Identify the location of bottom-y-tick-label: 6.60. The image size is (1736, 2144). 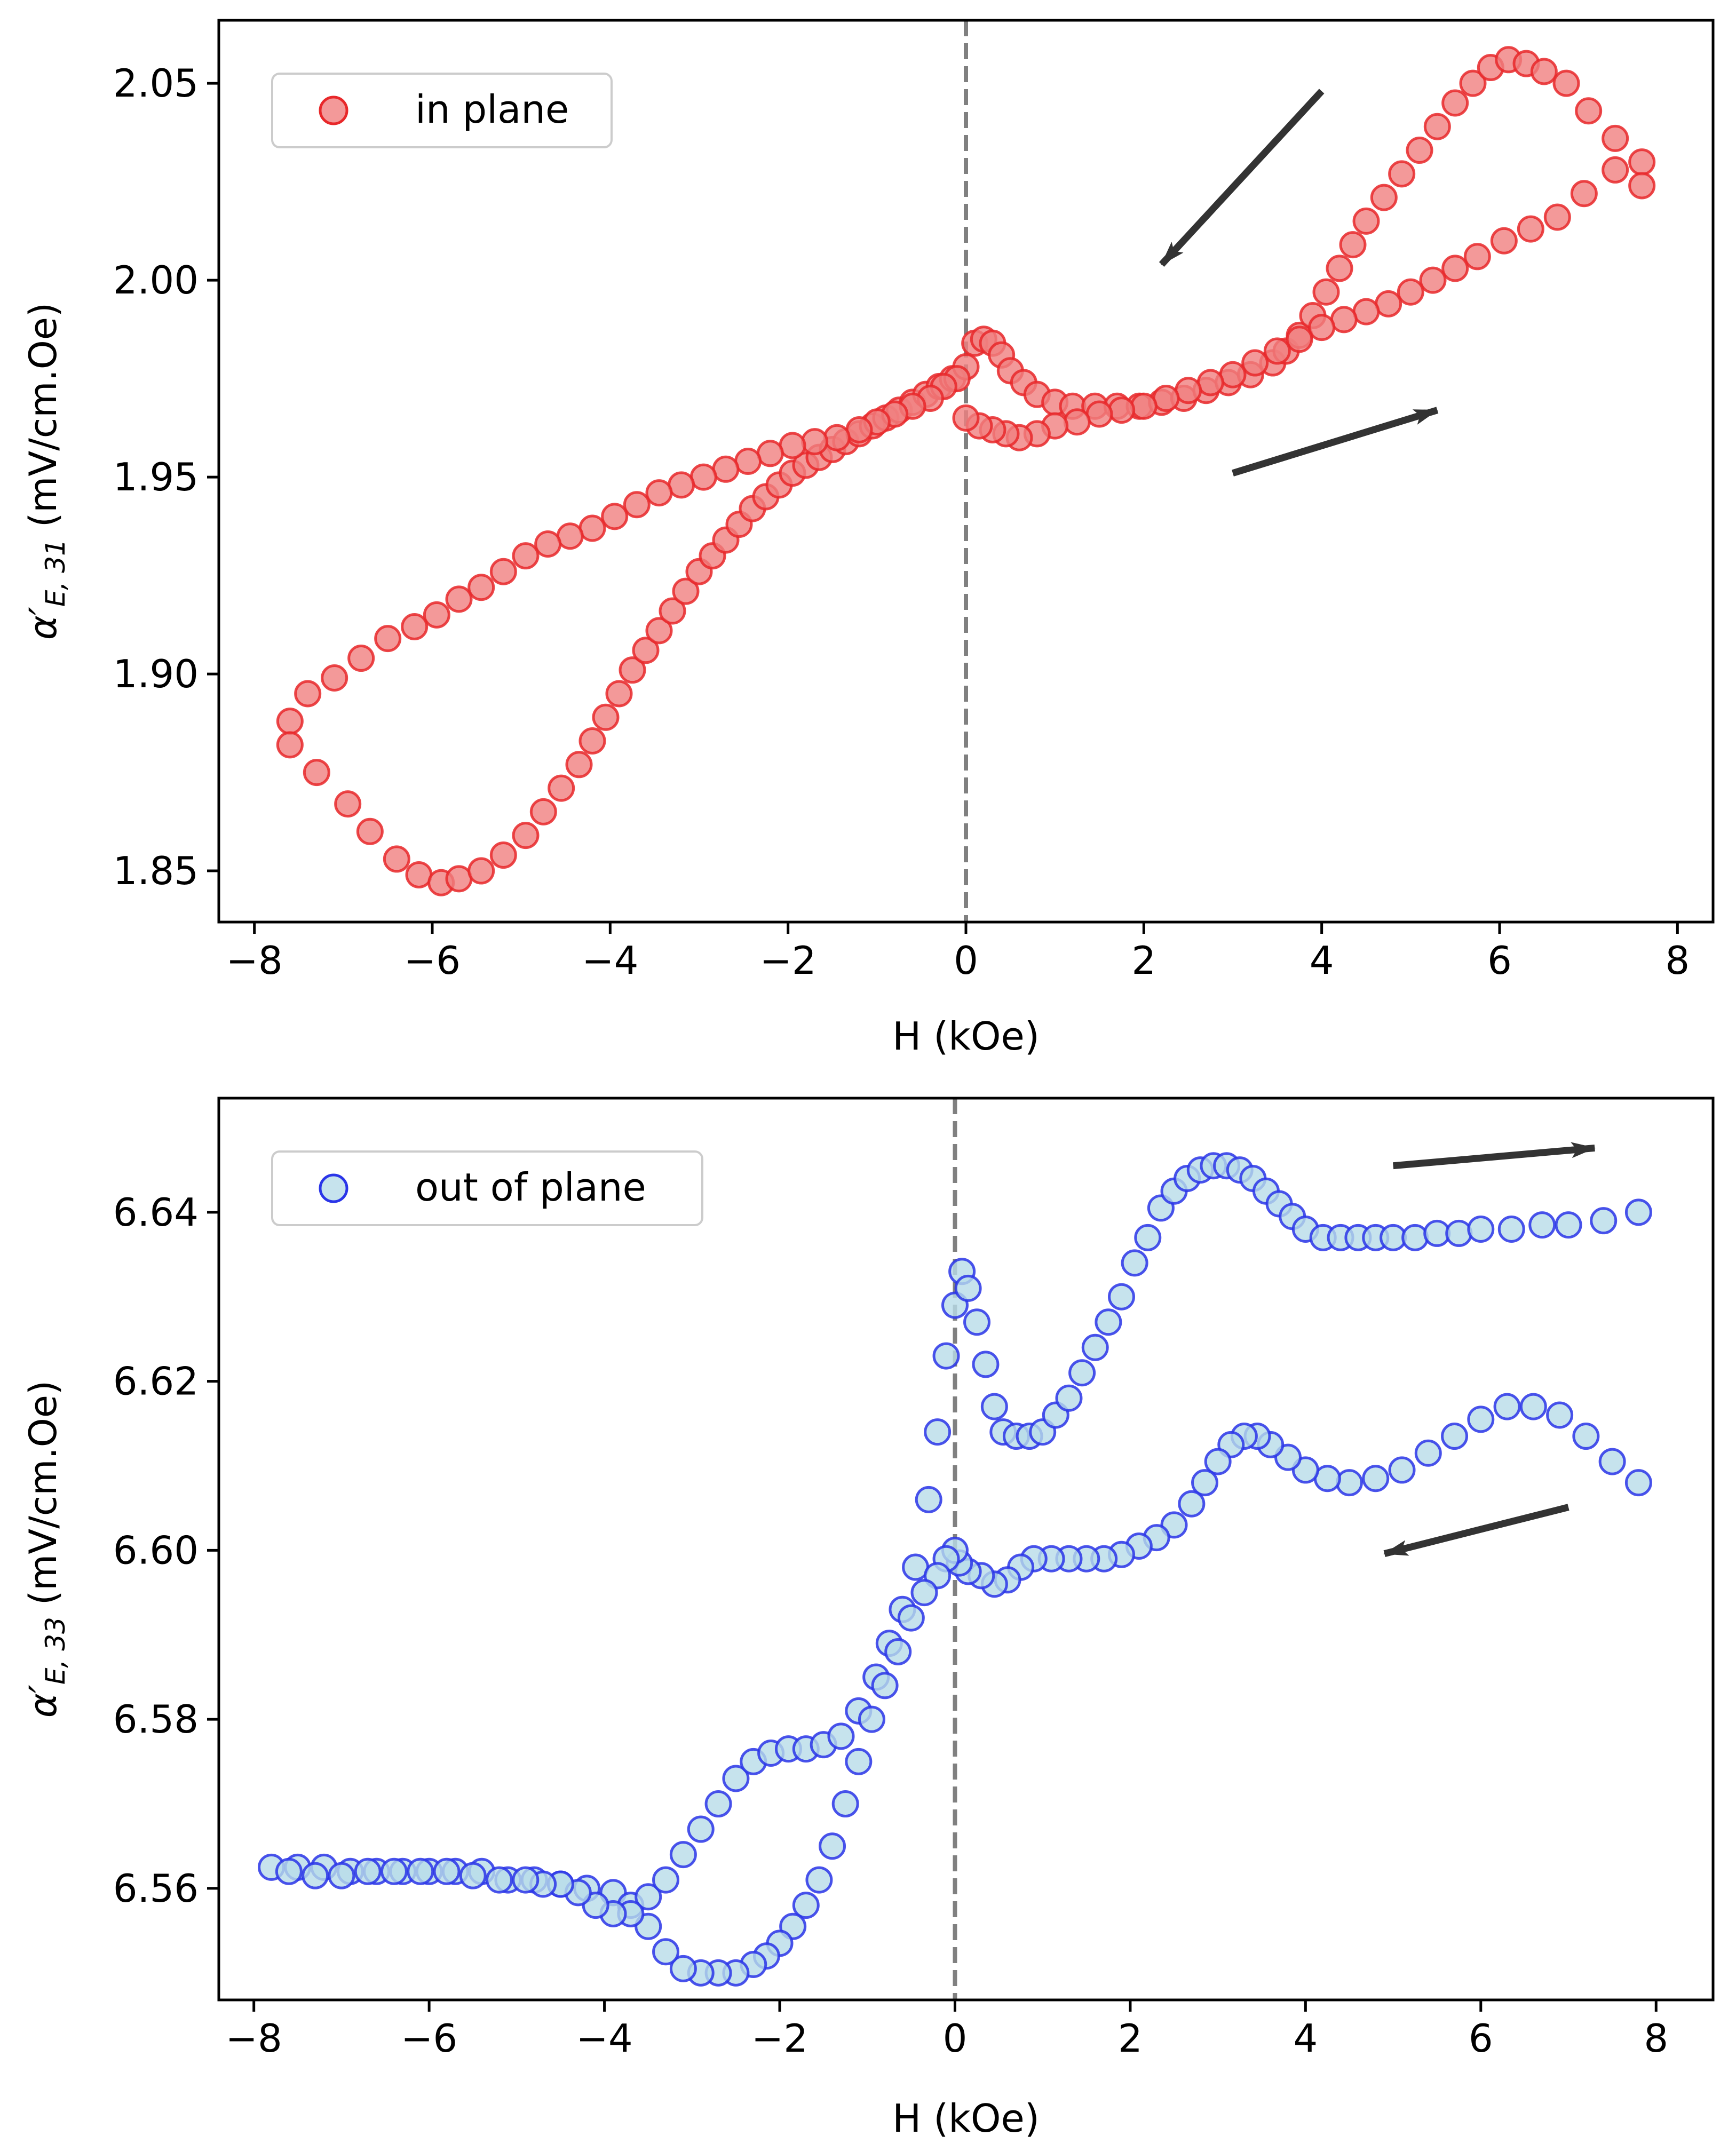
(156, 1550).